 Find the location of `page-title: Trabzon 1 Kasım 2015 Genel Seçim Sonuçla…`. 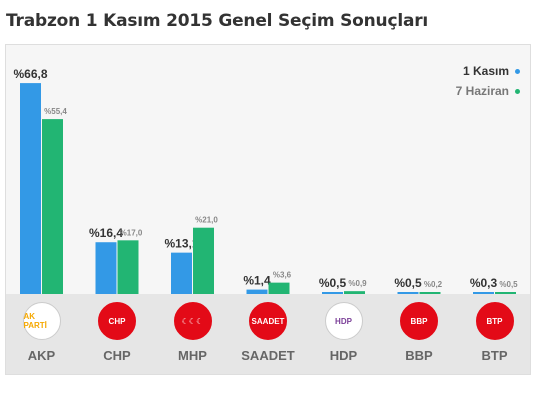

page-title: Trabzon 1 Kasım 2015 Genel Seçim Sonuçla… is located at coordinates (217, 21).